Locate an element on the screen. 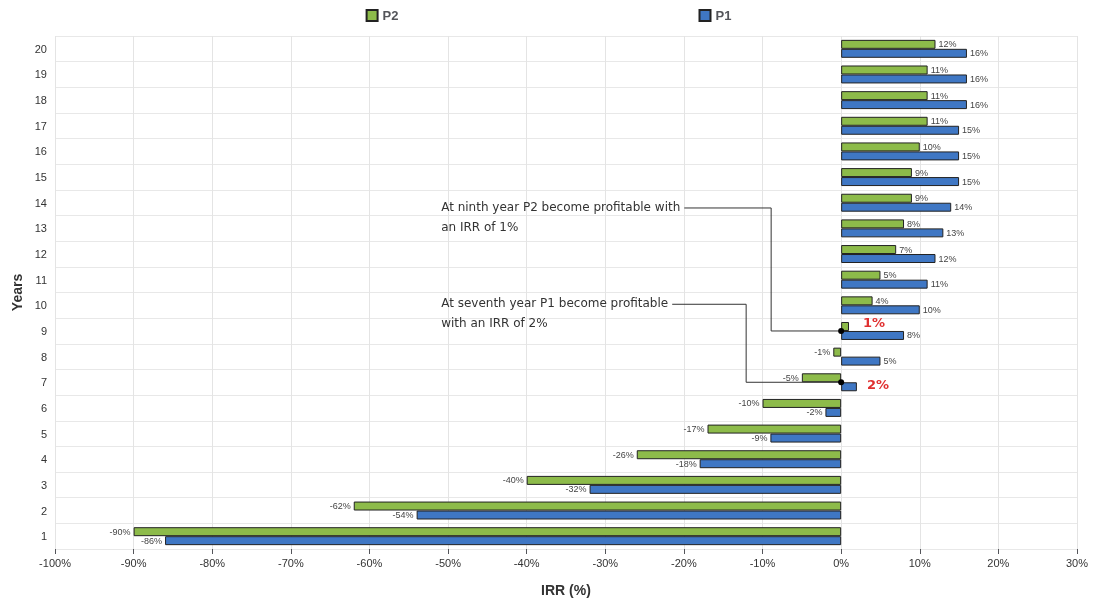 This screenshot has height=611, width=1097. x-tick-label: 30% is located at coordinates (1077, 562).